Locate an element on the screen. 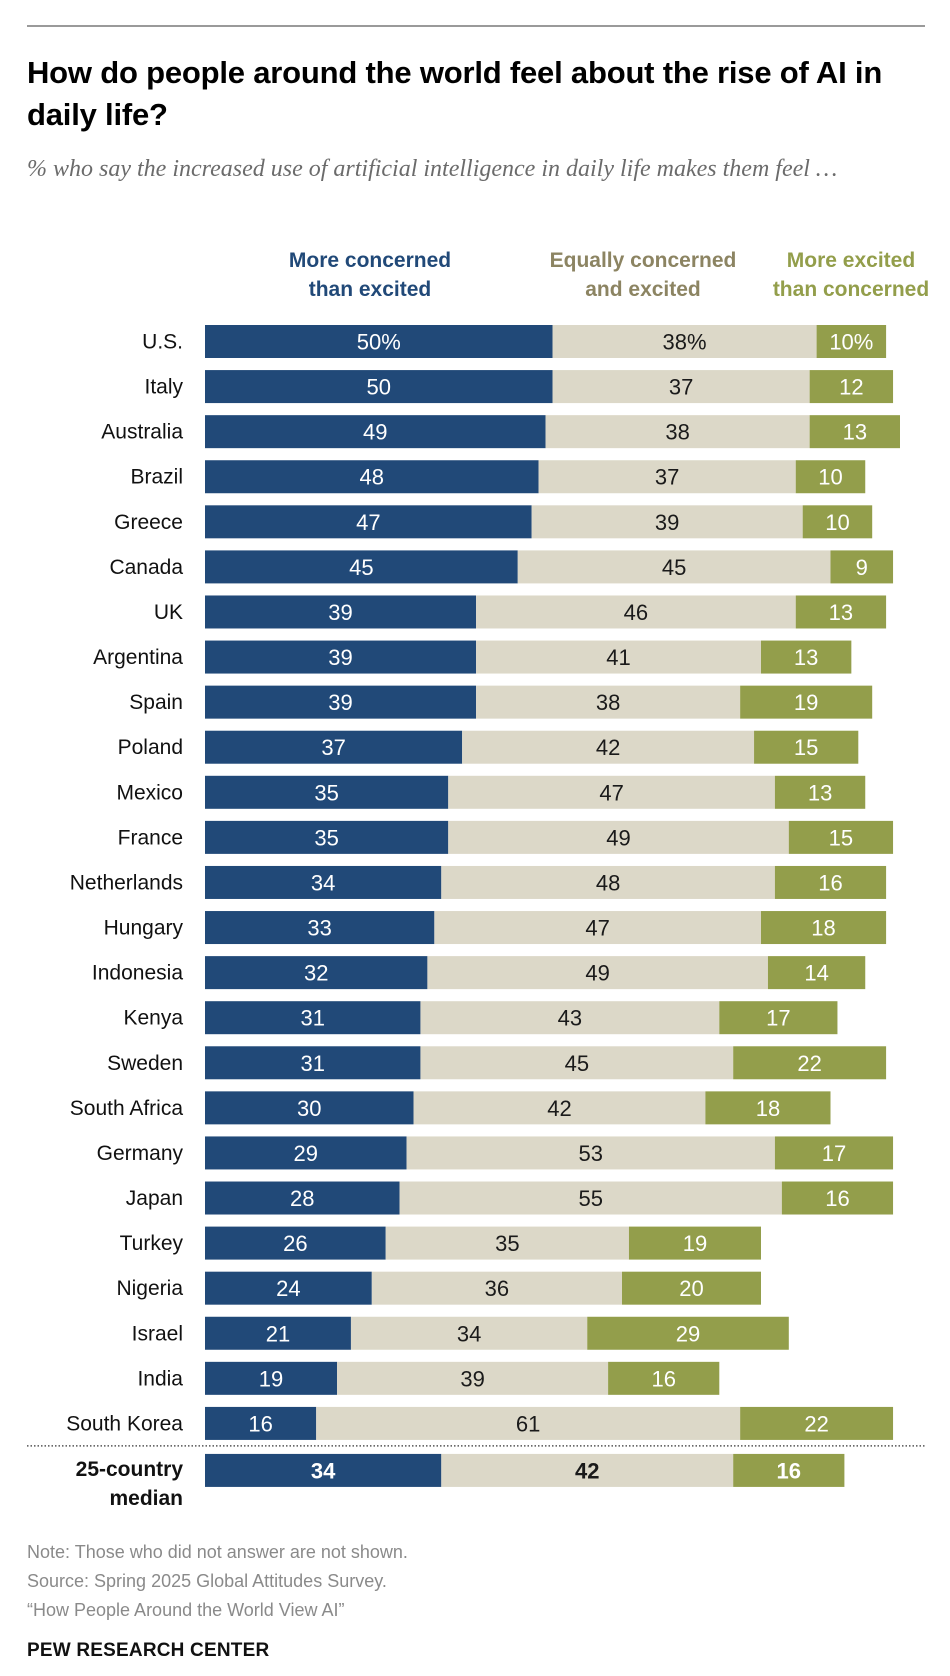 Image resolution: width=950 pixels, height=1676 pixels. row-argentina-label: Argentina is located at coordinates (138, 657).